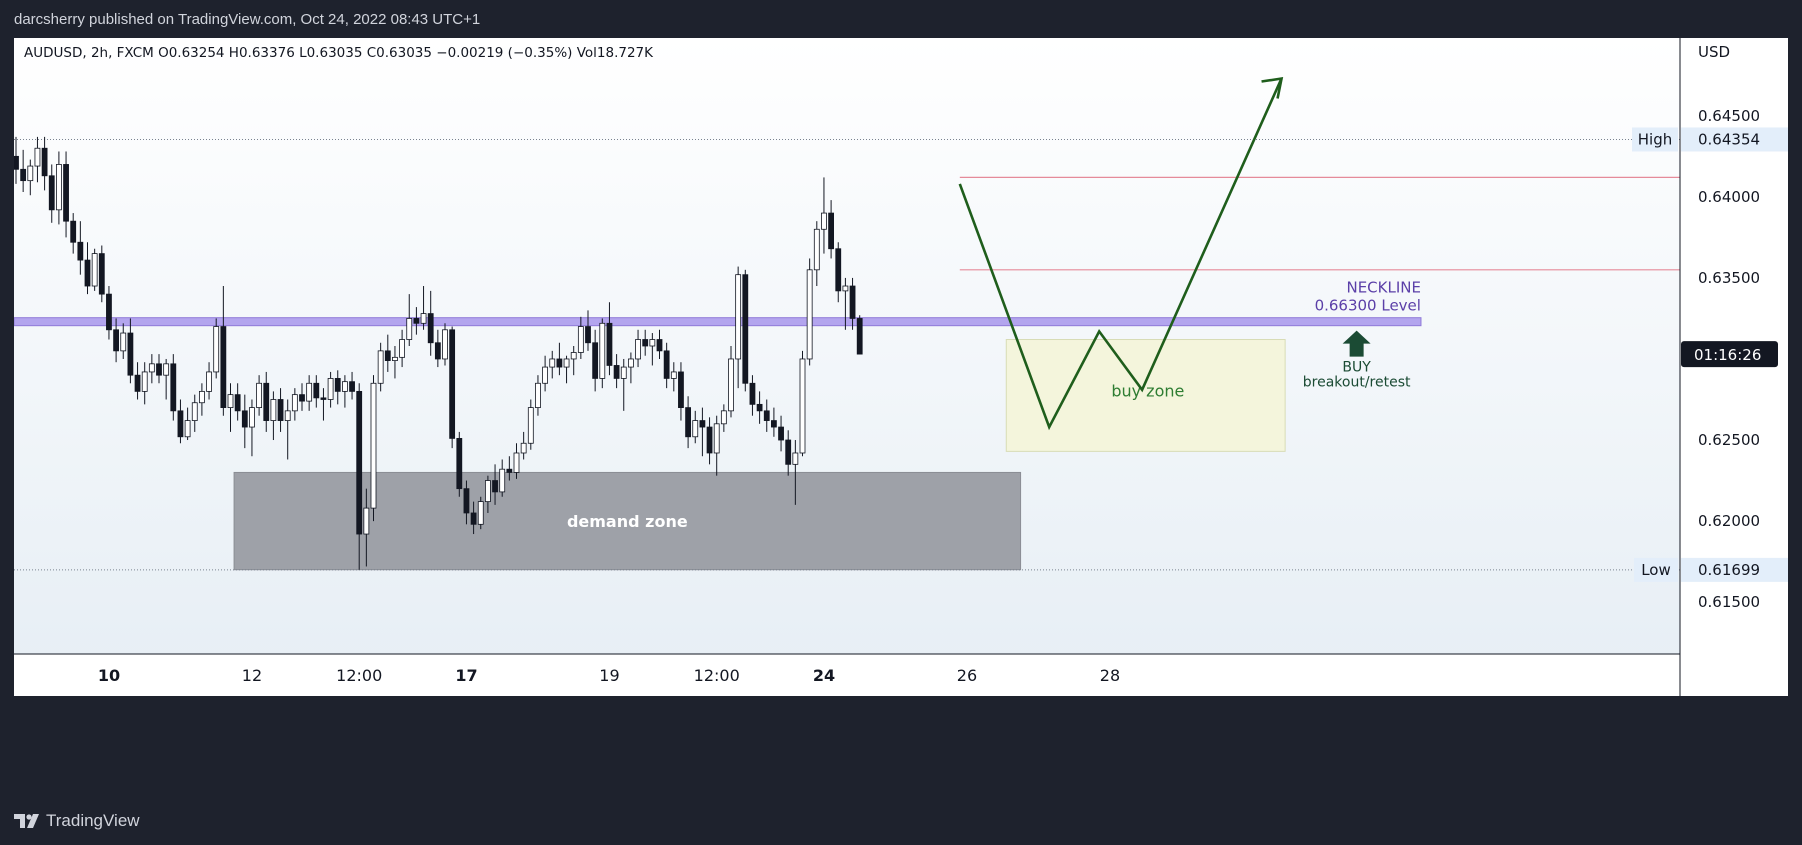  Describe the element at coordinates (1120, 254) in the screenshot. I see `projection-path` at that location.